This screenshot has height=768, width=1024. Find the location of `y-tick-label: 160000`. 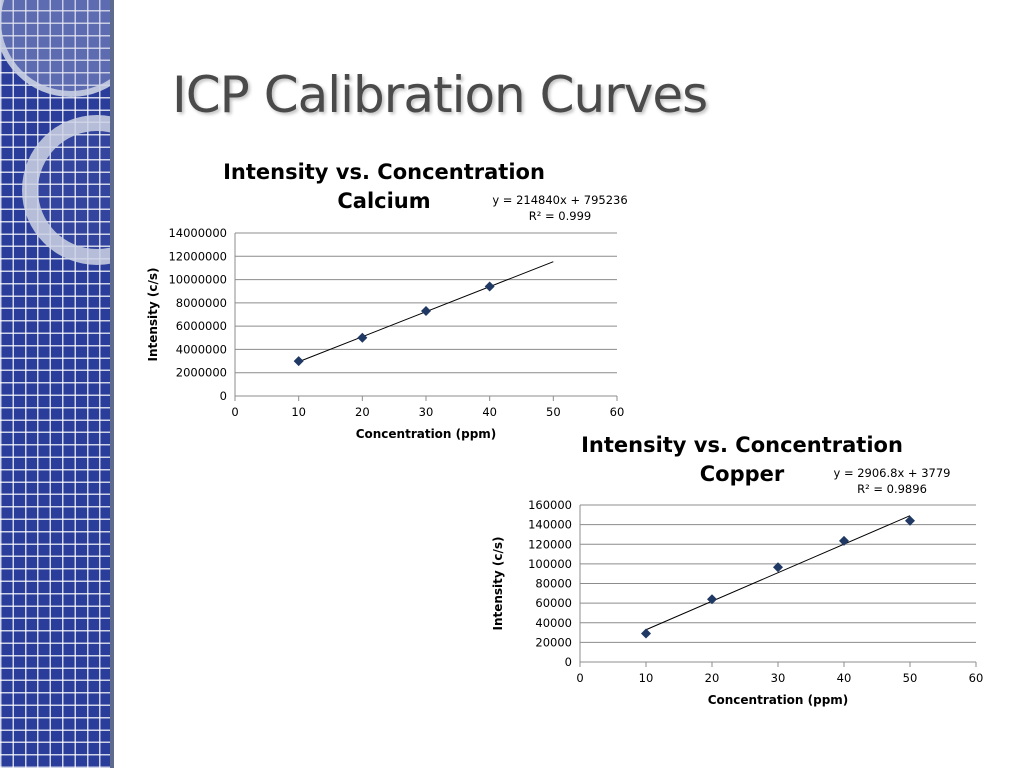

y-tick-label: 160000 is located at coordinates (550, 505).